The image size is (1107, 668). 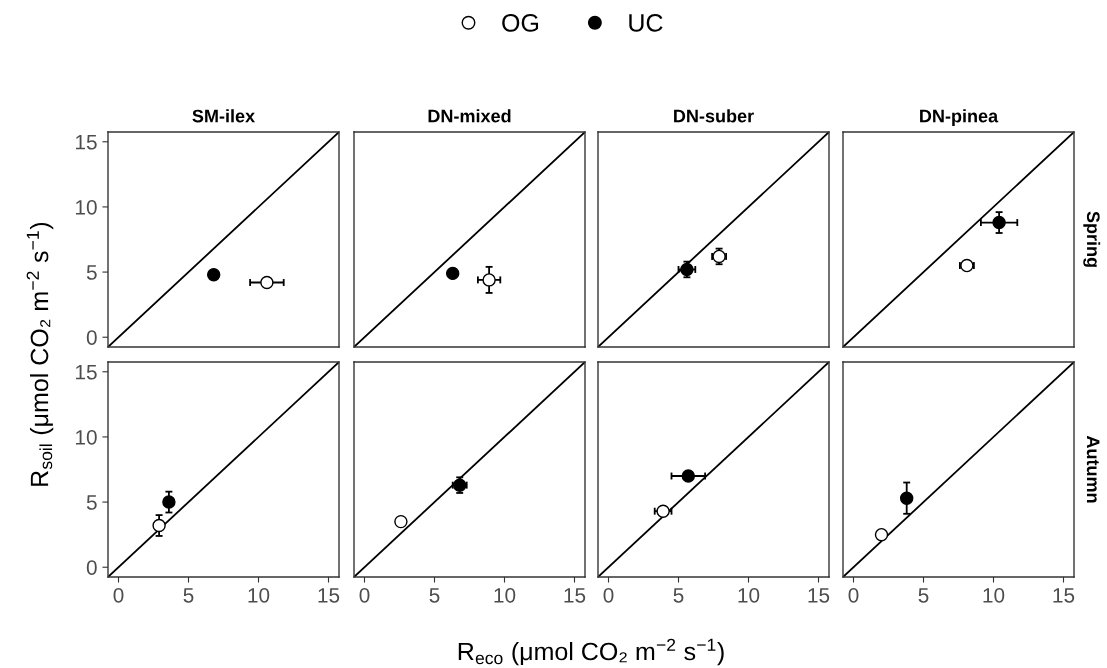 What do you see at coordinates (959, 118) in the screenshot?
I see `chart-title: DN-pinea` at bounding box center [959, 118].